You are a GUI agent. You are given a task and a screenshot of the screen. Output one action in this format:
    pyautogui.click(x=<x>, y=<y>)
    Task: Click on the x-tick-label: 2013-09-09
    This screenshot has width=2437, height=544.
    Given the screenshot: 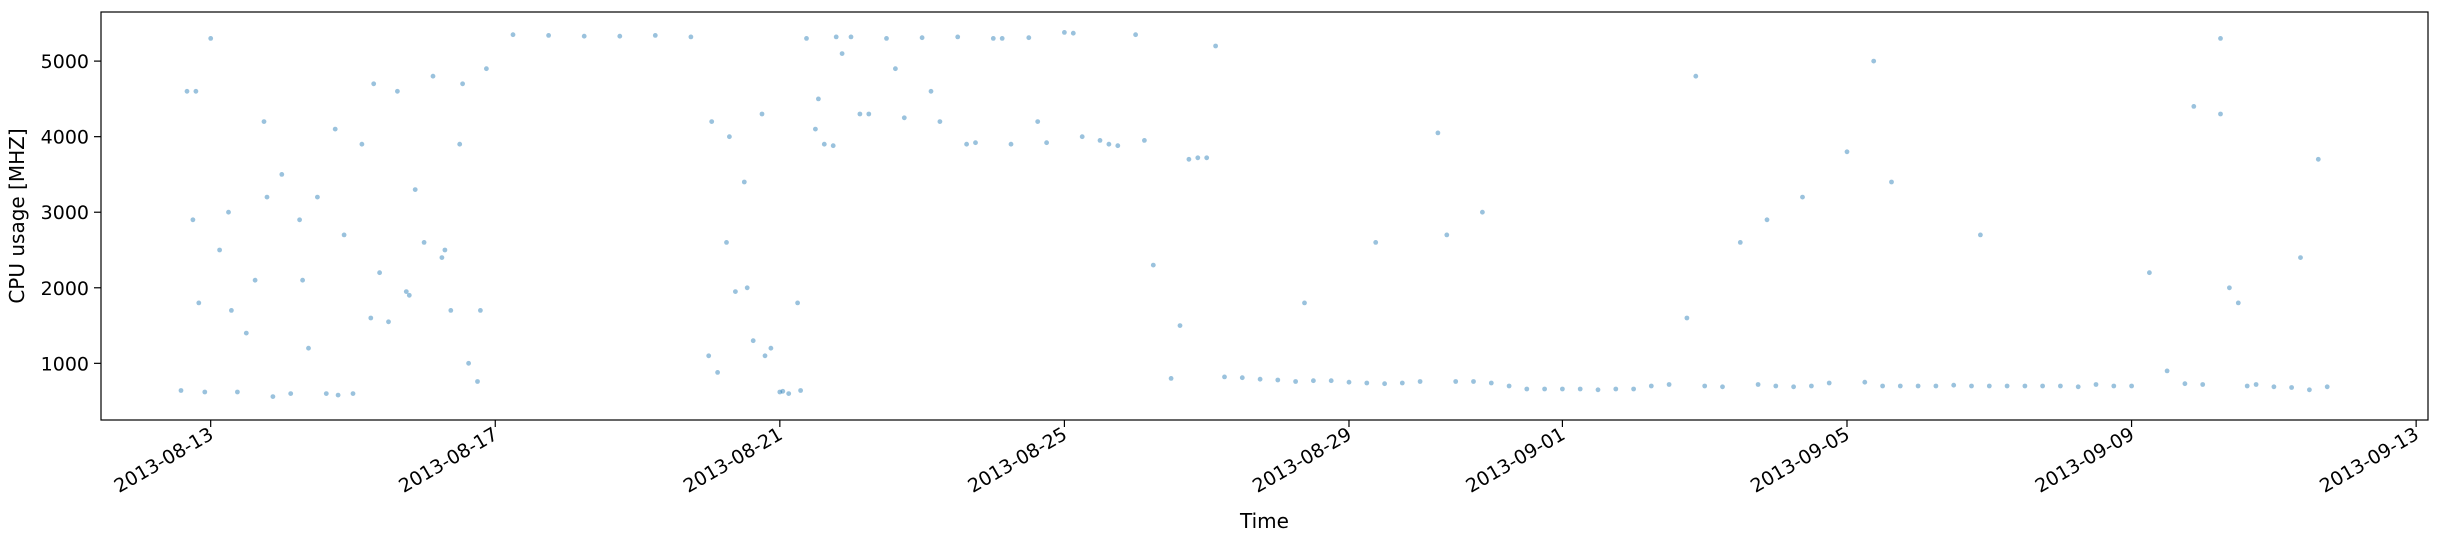 What is the action you would take?
    pyautogui.click(x=2084, y=460)
    